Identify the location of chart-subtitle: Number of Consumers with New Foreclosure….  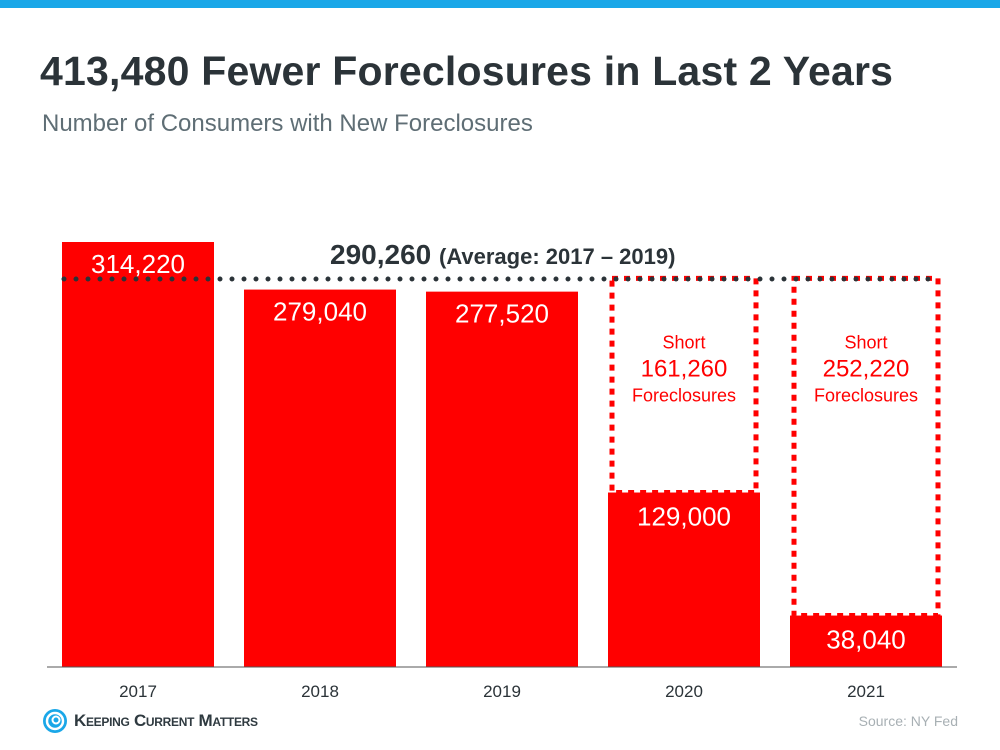
(287, 123).